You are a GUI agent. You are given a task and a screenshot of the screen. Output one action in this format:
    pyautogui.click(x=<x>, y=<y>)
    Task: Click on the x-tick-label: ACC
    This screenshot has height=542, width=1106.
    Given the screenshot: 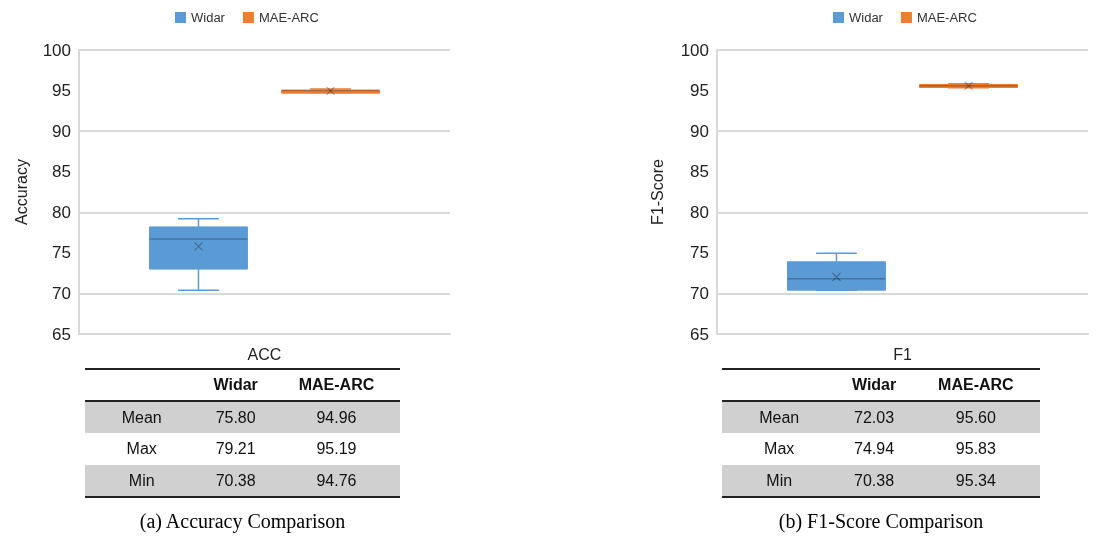 What is the action you would take?
    pyautogui.click(x=264, y=354)
    